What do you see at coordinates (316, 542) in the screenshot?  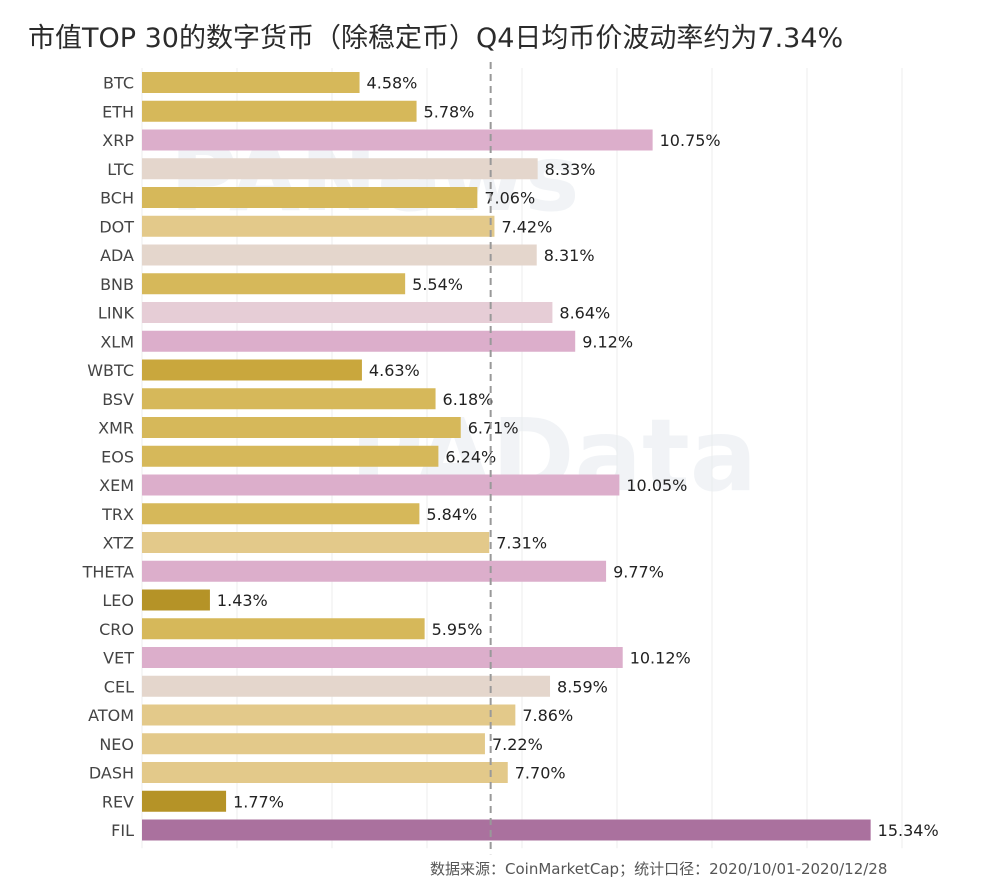 I see `bar-xtz` at bounding box center [316, 542].